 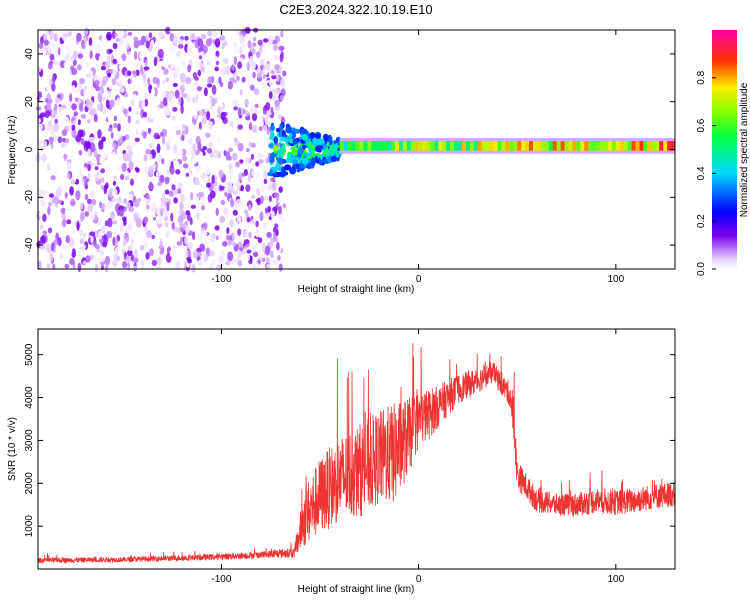 What do you see at coordinates (29, 483) in the screenshot?
I see `y-tick-label: 2000` at bounding box center [29, 483].